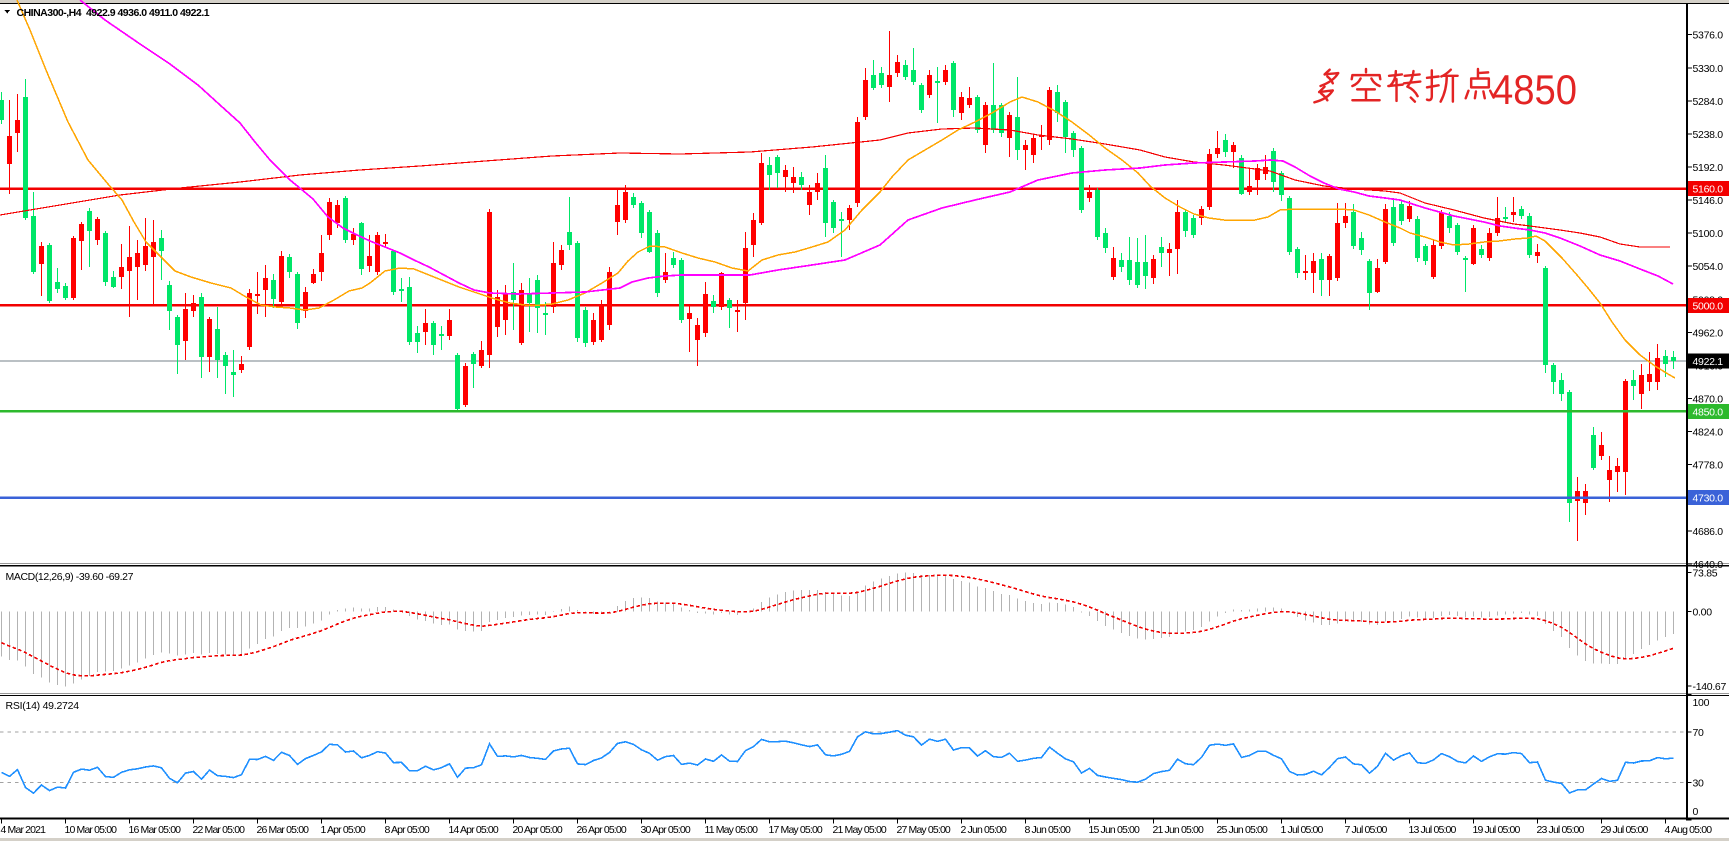 The width and height of the screenshot is (1729, 841). I want to click on svg-text: 5146.0, so click(1708, 201).